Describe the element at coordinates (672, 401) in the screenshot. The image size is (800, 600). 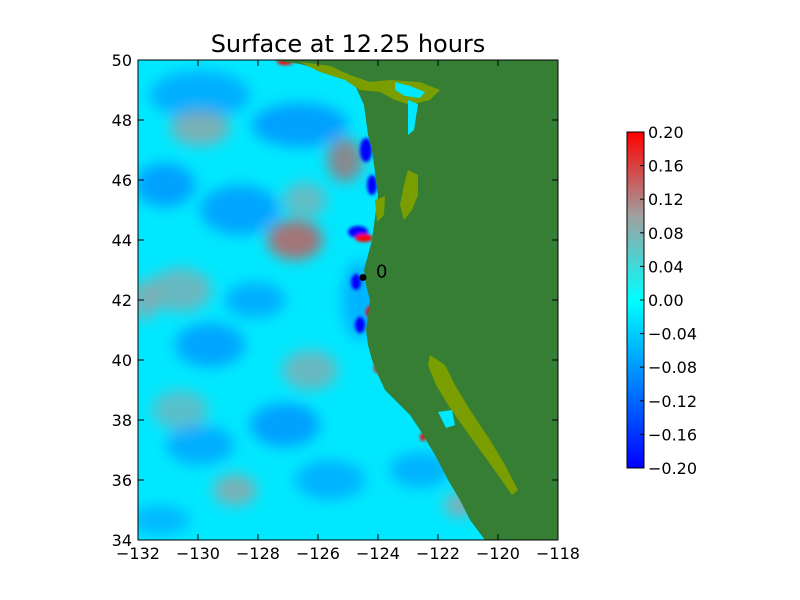
I see `colorbar-tick-label: −0.12` at that location.